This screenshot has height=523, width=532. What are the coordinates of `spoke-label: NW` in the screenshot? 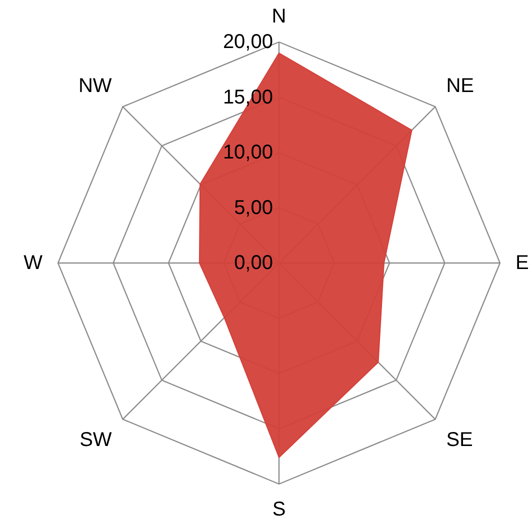 It's located at (95, 85).